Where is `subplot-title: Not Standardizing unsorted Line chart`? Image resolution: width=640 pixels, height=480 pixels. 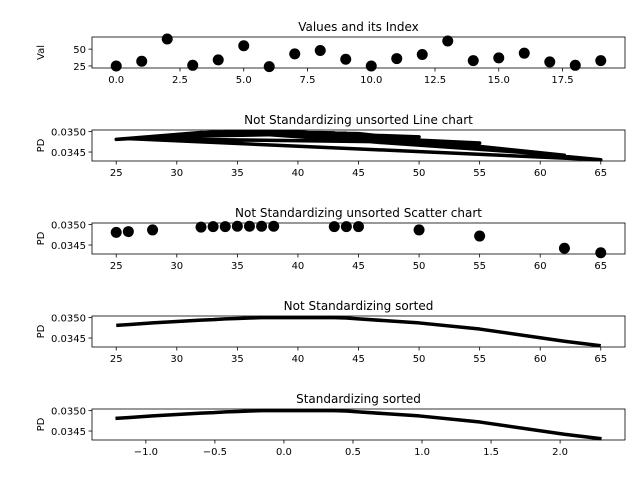
subplot-title: Not Standardizing unsorted Line chart is located at coordinates (358, 120).